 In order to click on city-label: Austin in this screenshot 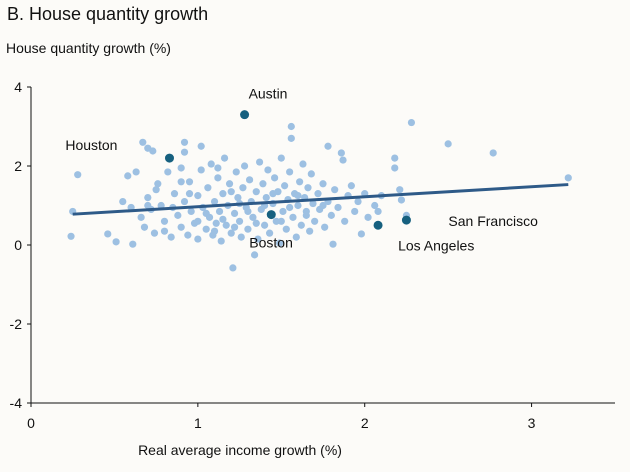, I will do `click(268, 94)`.